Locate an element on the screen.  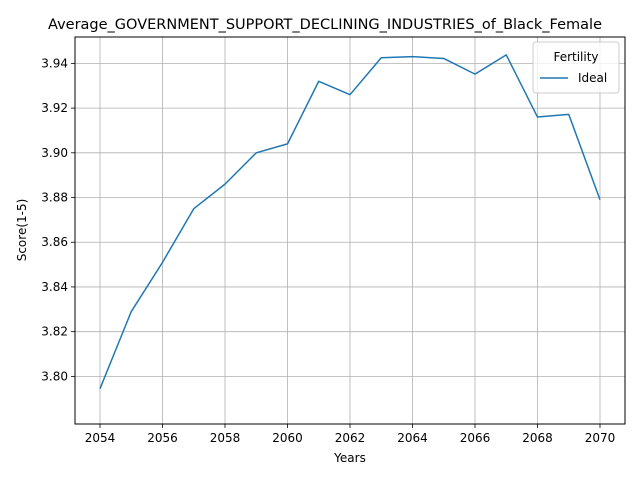
x-tick-label: 2064 is located at coordinates (412, 438).